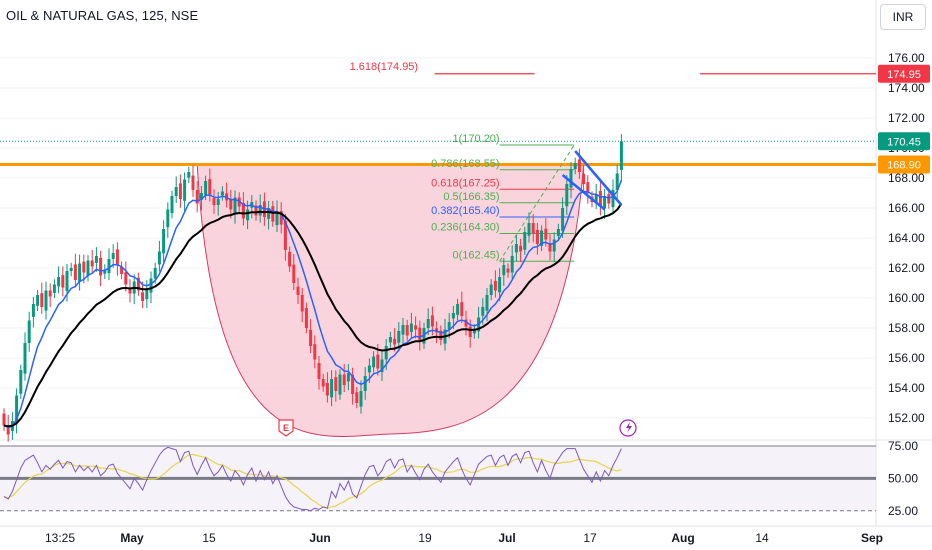  Describe the element at coordinates (438, 478) in the screenshot. I see `rsi-pane` at that location.